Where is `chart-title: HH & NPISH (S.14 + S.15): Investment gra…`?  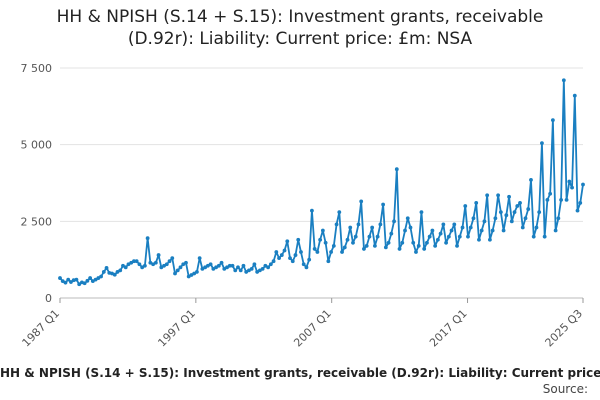
chart-title: HH & NPISH (S.14 + S.15): Investment gra… is located at coordinates (300, 28).